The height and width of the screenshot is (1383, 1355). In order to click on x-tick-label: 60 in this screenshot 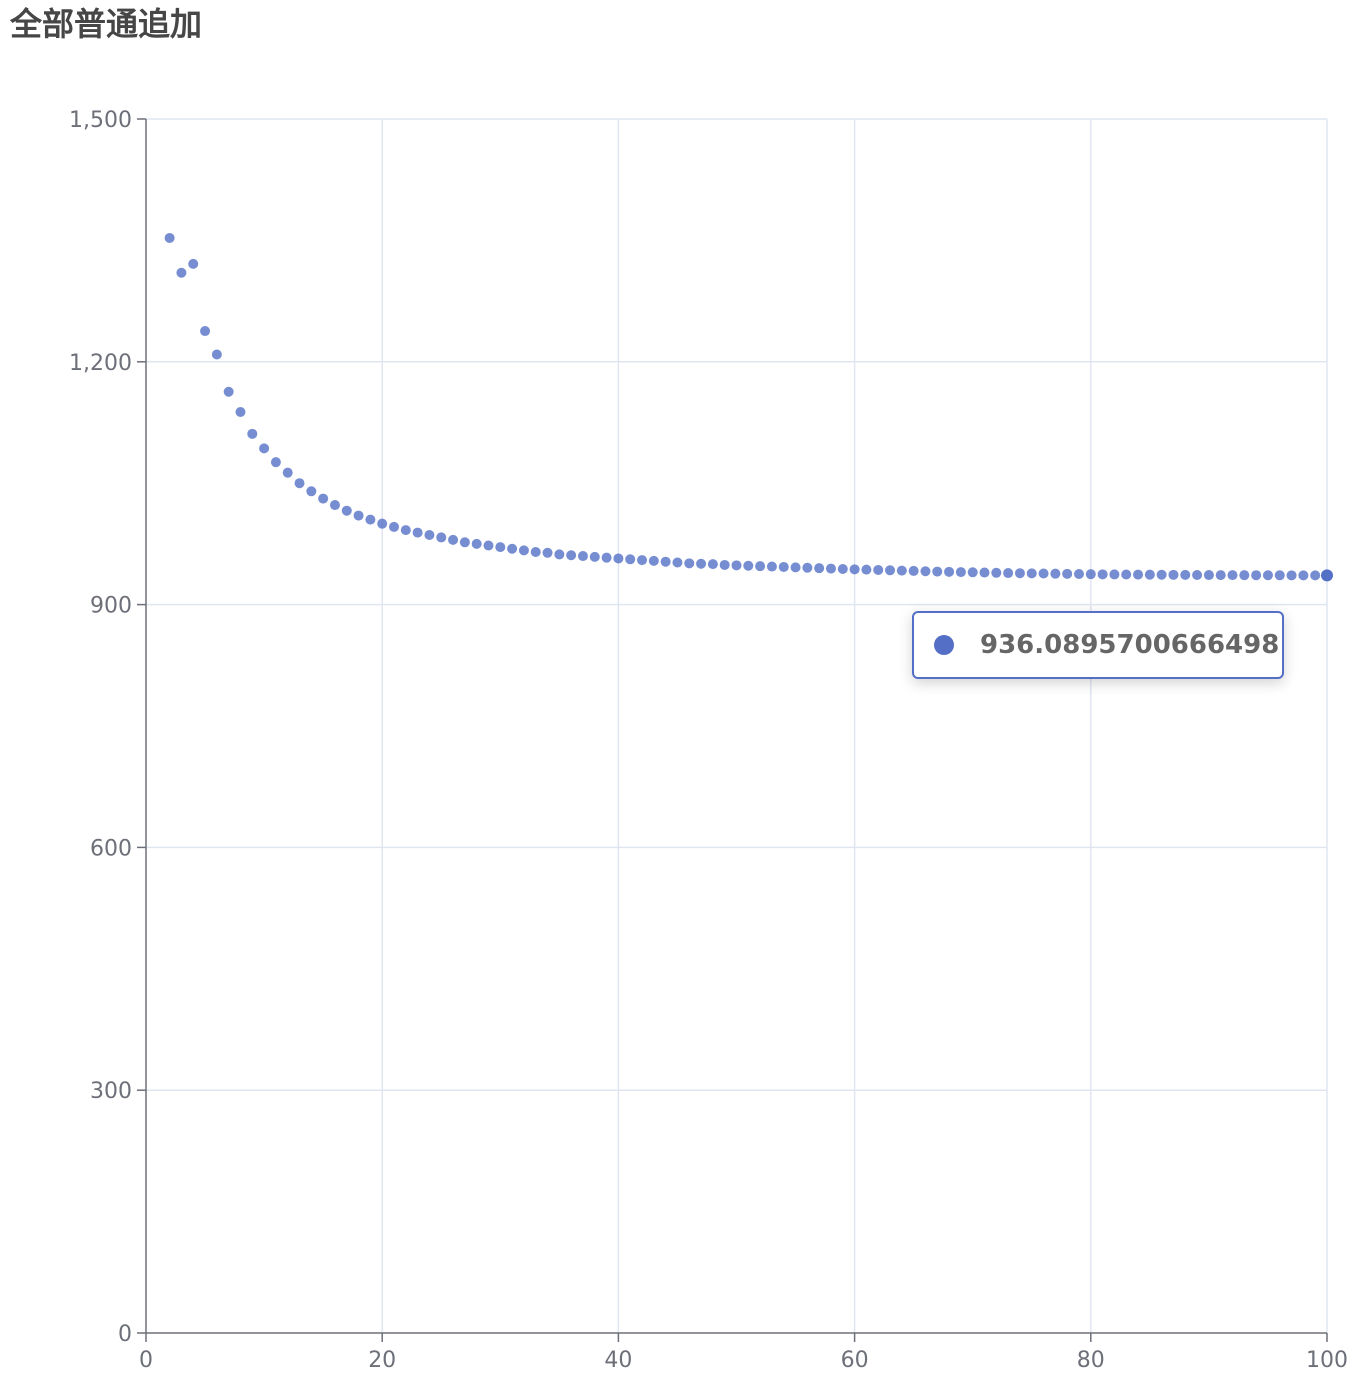, I will do `click(855, 1360)`.